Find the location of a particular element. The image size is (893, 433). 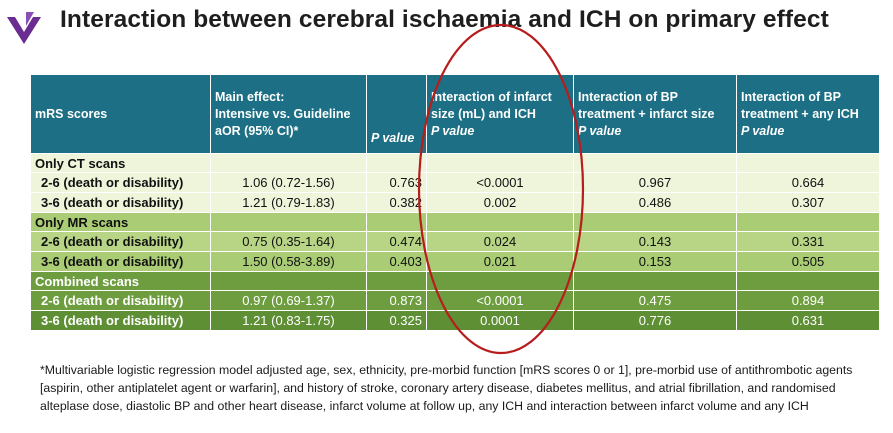

header-bp-ich-line-3: P value is located at coordinates (763, 130).